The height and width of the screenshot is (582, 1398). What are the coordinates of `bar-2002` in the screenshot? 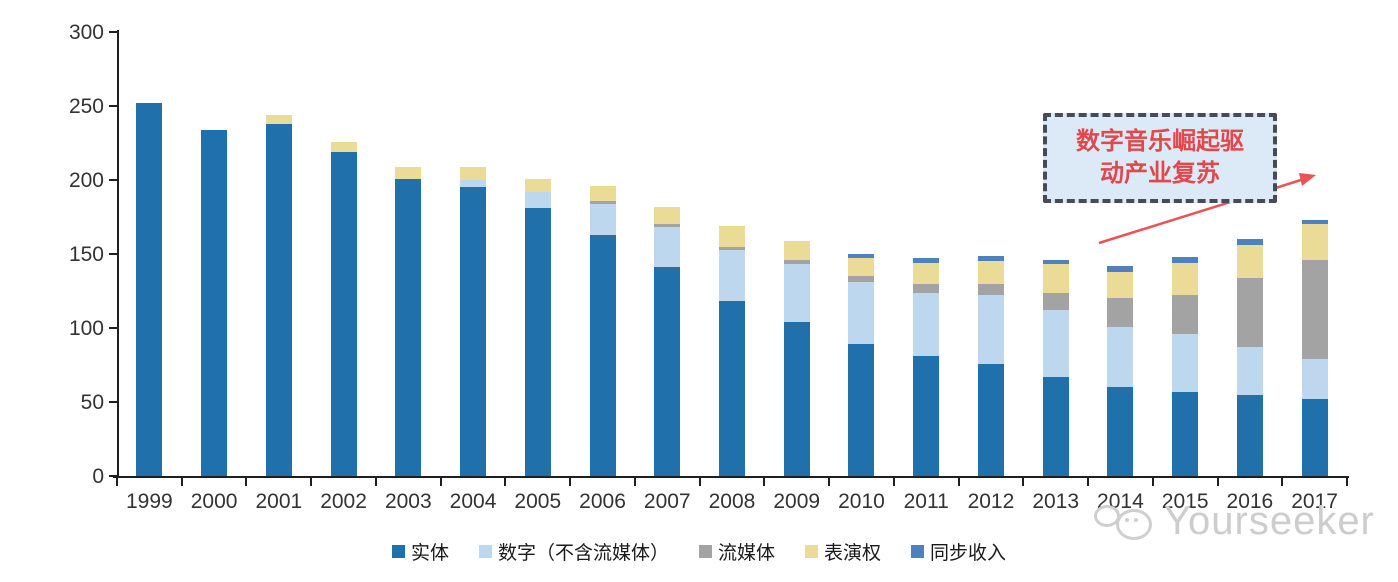 It's located at (343, 308).